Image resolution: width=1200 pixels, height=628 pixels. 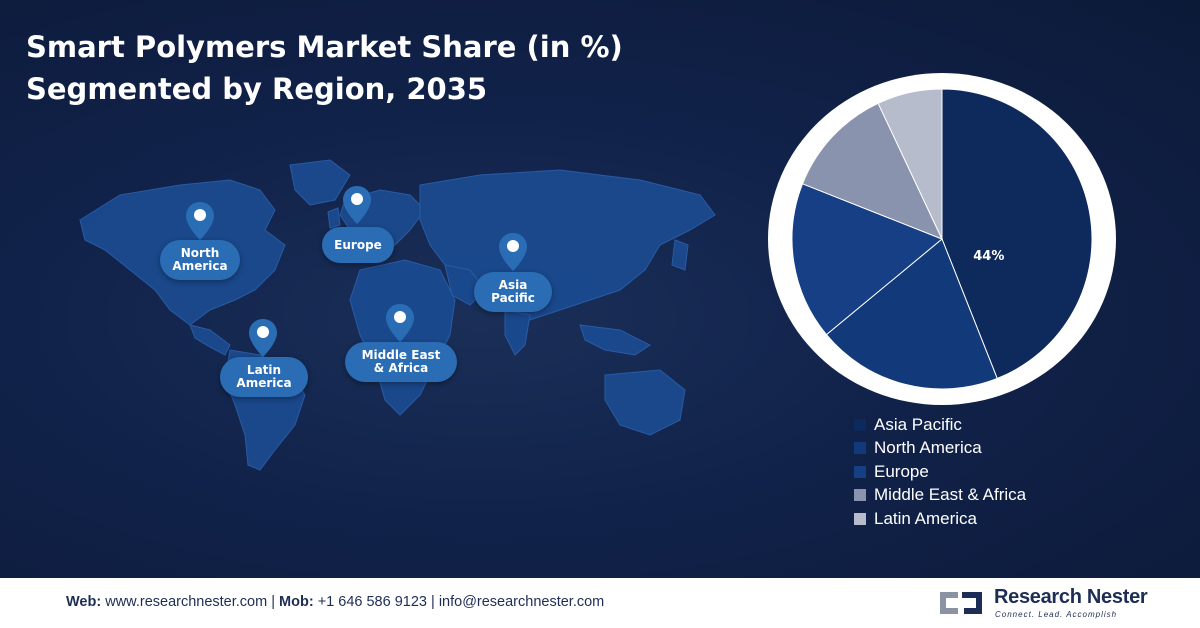 I want to click on web-label: Web:, so click(x=84, y=602).